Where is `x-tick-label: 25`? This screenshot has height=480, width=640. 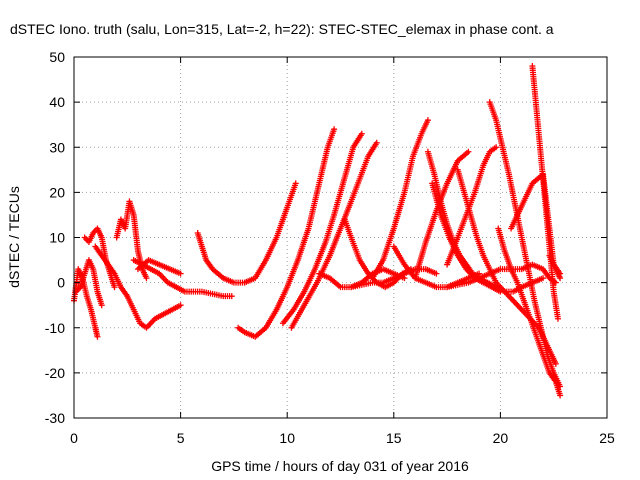 x-tick-label: 25 is located at coordinates (607, 438).